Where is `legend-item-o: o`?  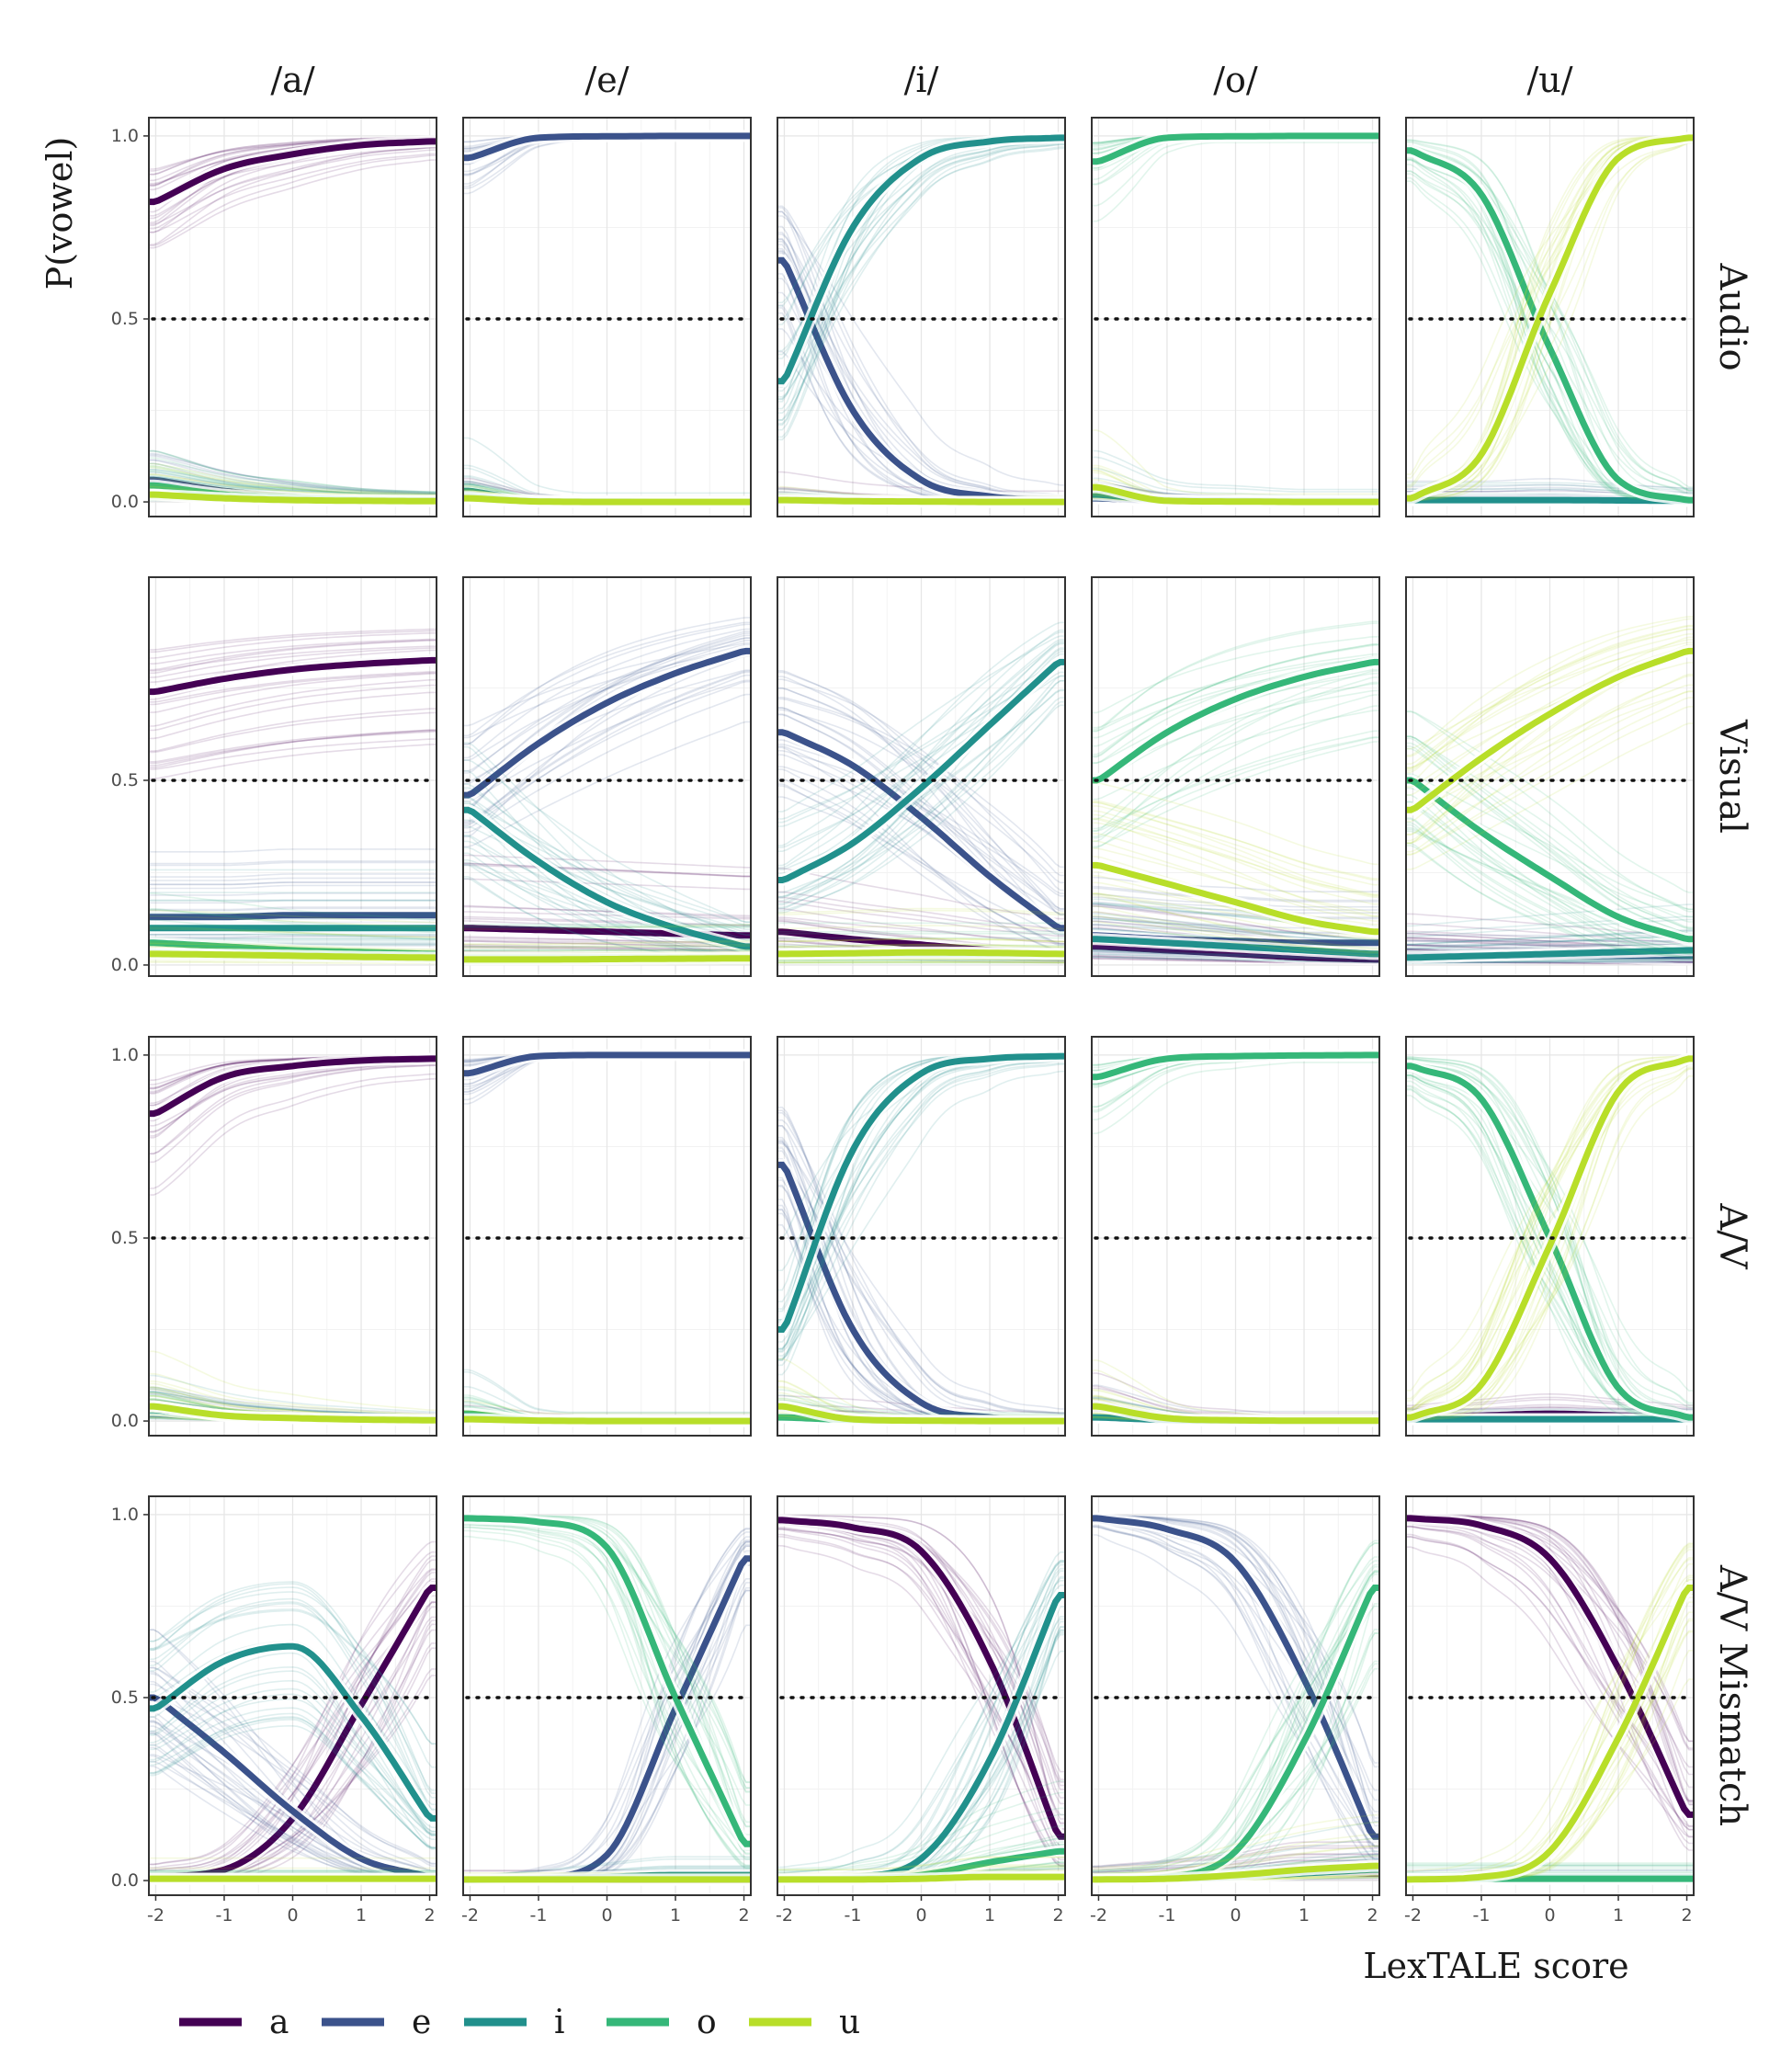 legend-item-o: o is located at coordinates (662, 2022).